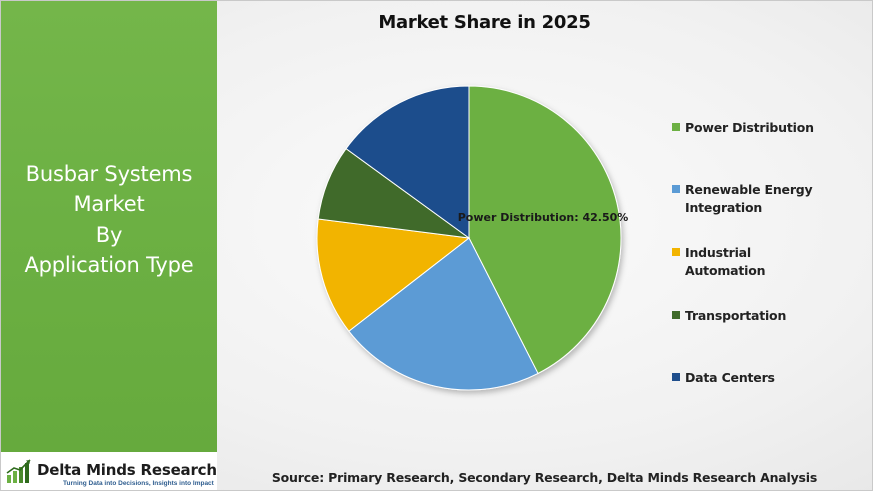 The image size is (873, 491). What do you see at coordinates (109, 173) in the screenshot?
I see `report-title-line: Busbar Systems` at bounding box center [109, 173].